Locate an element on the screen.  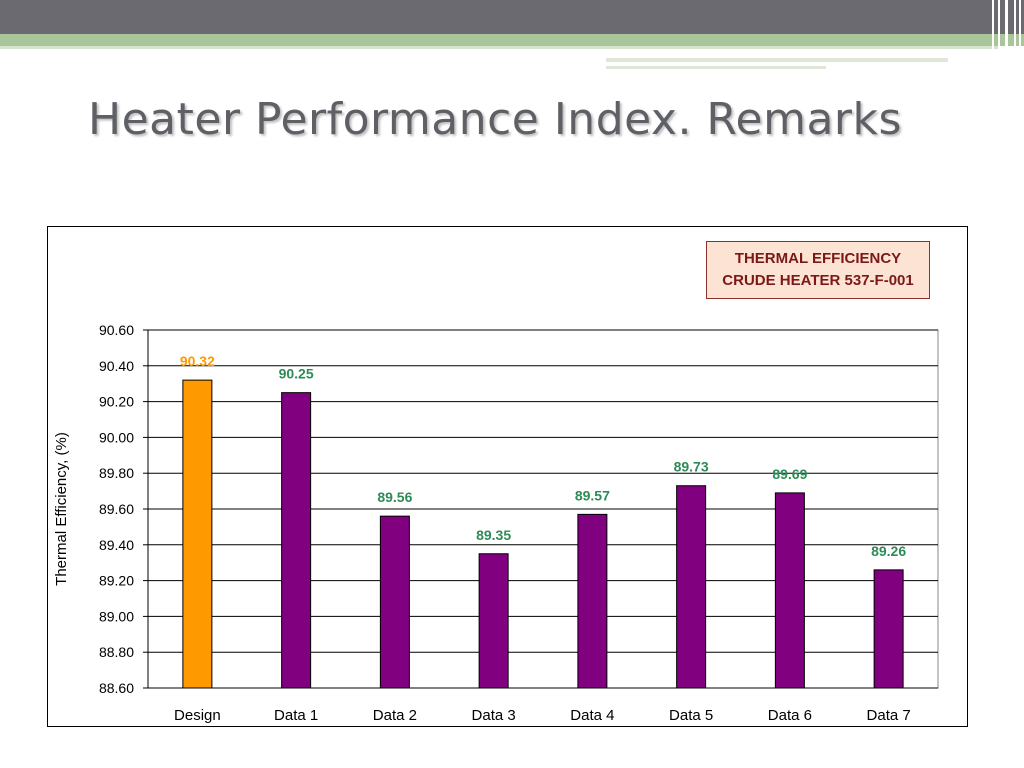
x-tick-label: Data 6 is located at coordinates (790, 715).